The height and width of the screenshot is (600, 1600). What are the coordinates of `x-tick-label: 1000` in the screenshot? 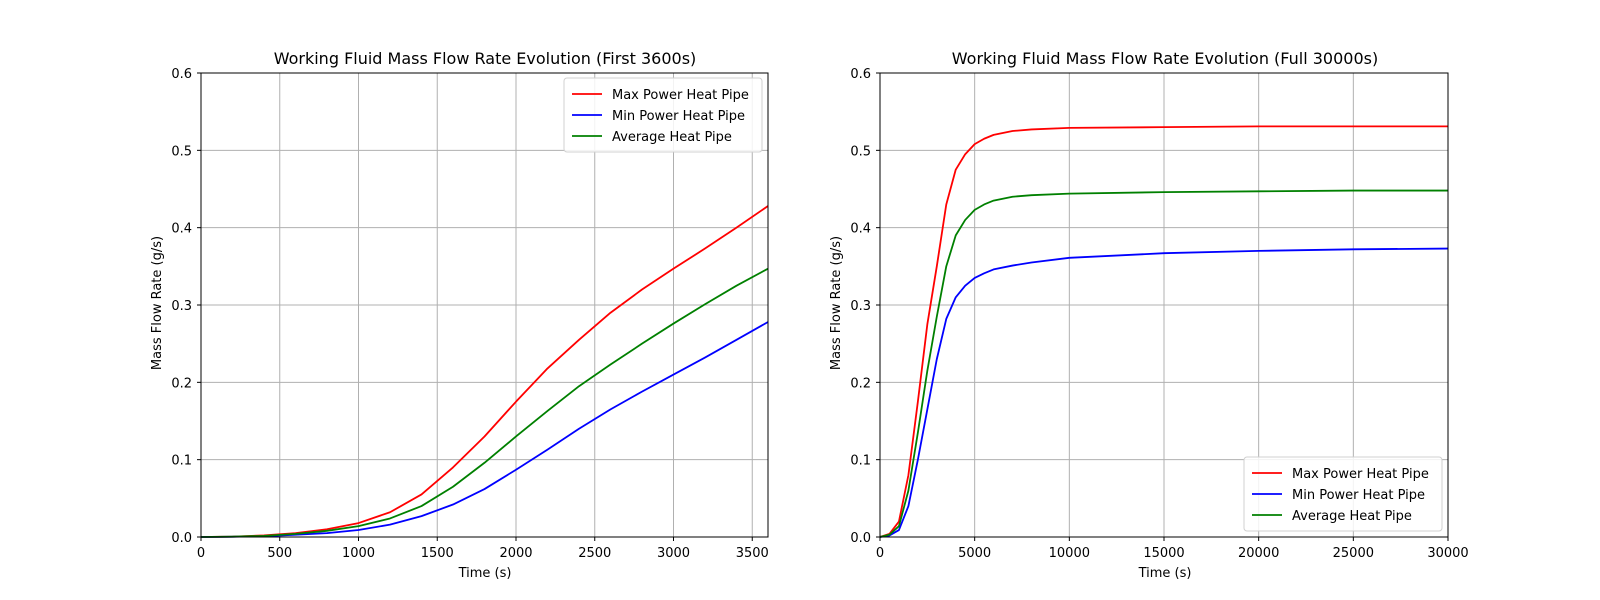 It's located at (358, 553).